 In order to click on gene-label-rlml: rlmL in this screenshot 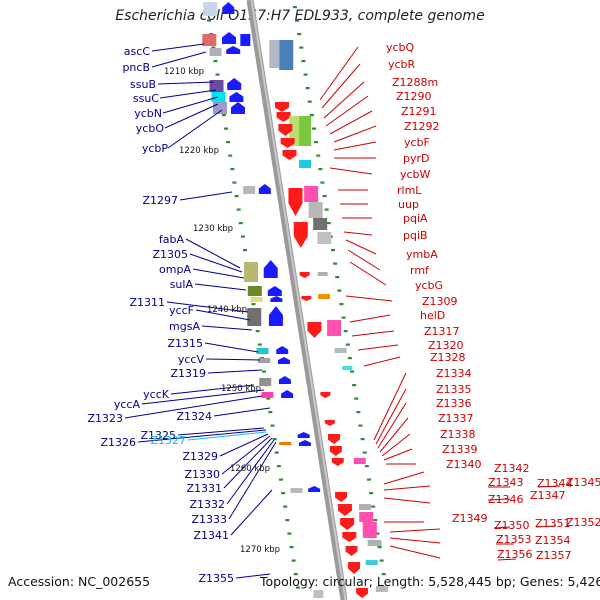, I will do `click(409, 190)`.